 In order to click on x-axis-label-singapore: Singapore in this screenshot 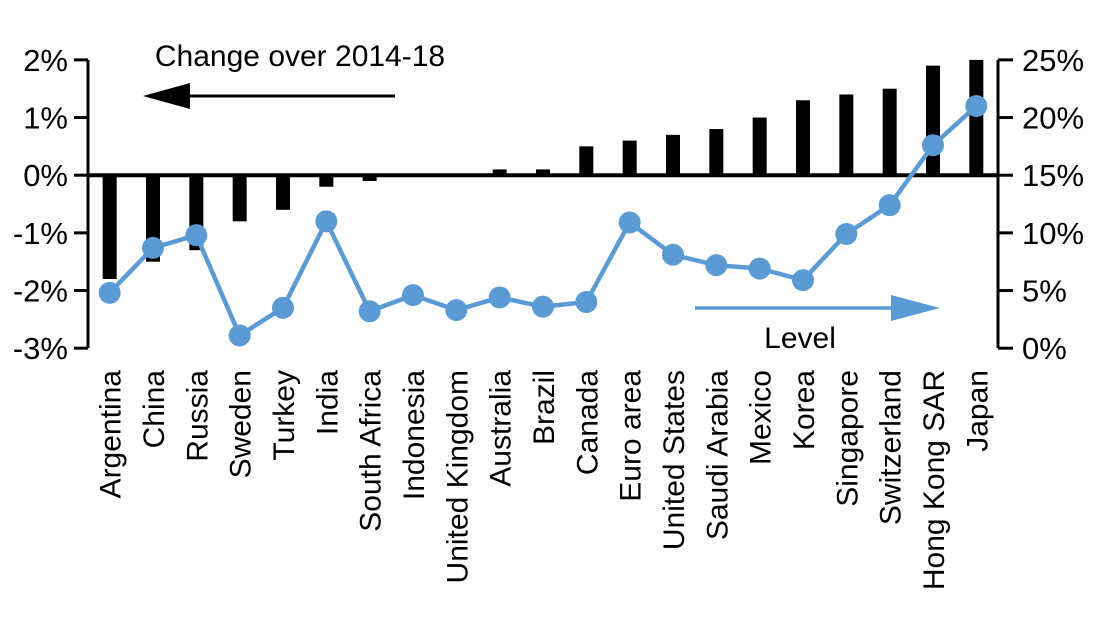, I will do `click(847, 438)`.